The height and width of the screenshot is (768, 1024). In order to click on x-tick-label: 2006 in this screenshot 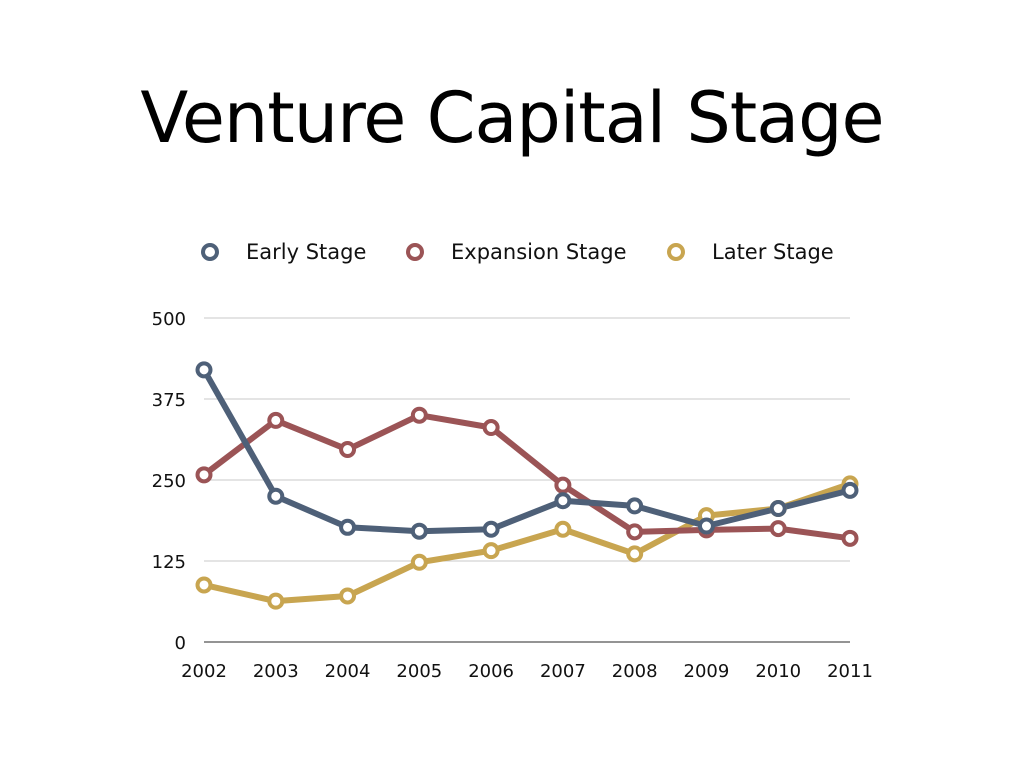, I will do `click(491, 671)`.